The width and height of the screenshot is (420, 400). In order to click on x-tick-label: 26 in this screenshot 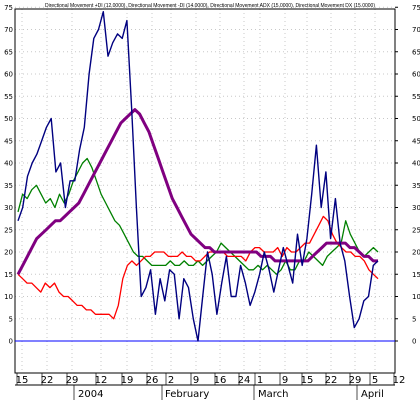, I will do `click(152, 380)`.